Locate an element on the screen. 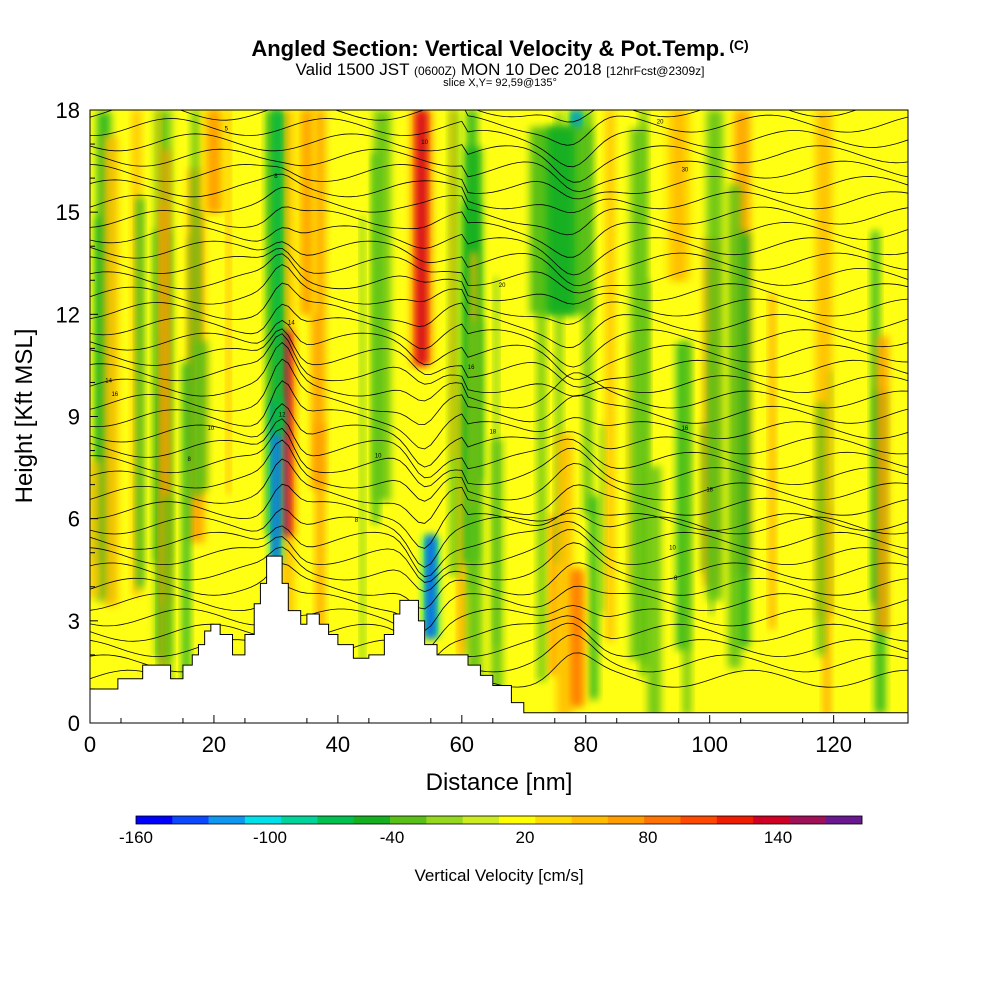  colorbar-tick-label: 20 is located at coordinates (525, 837).